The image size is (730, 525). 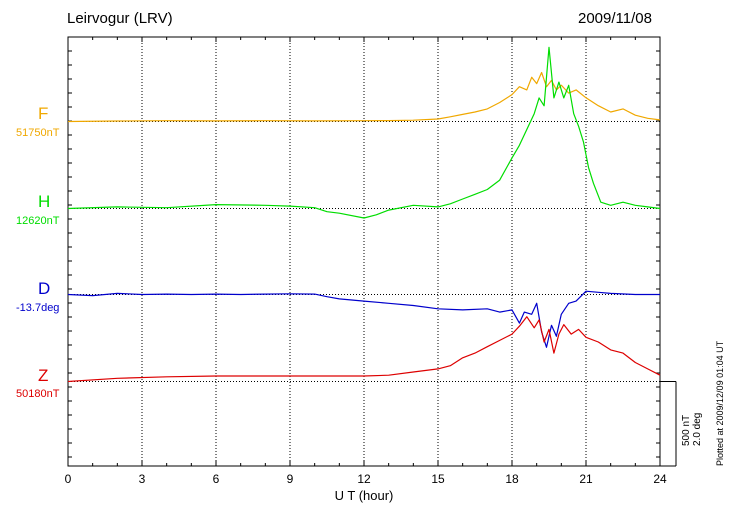 I want to click on component-baseline-z: 50180nT, so click(x=38, y=394).